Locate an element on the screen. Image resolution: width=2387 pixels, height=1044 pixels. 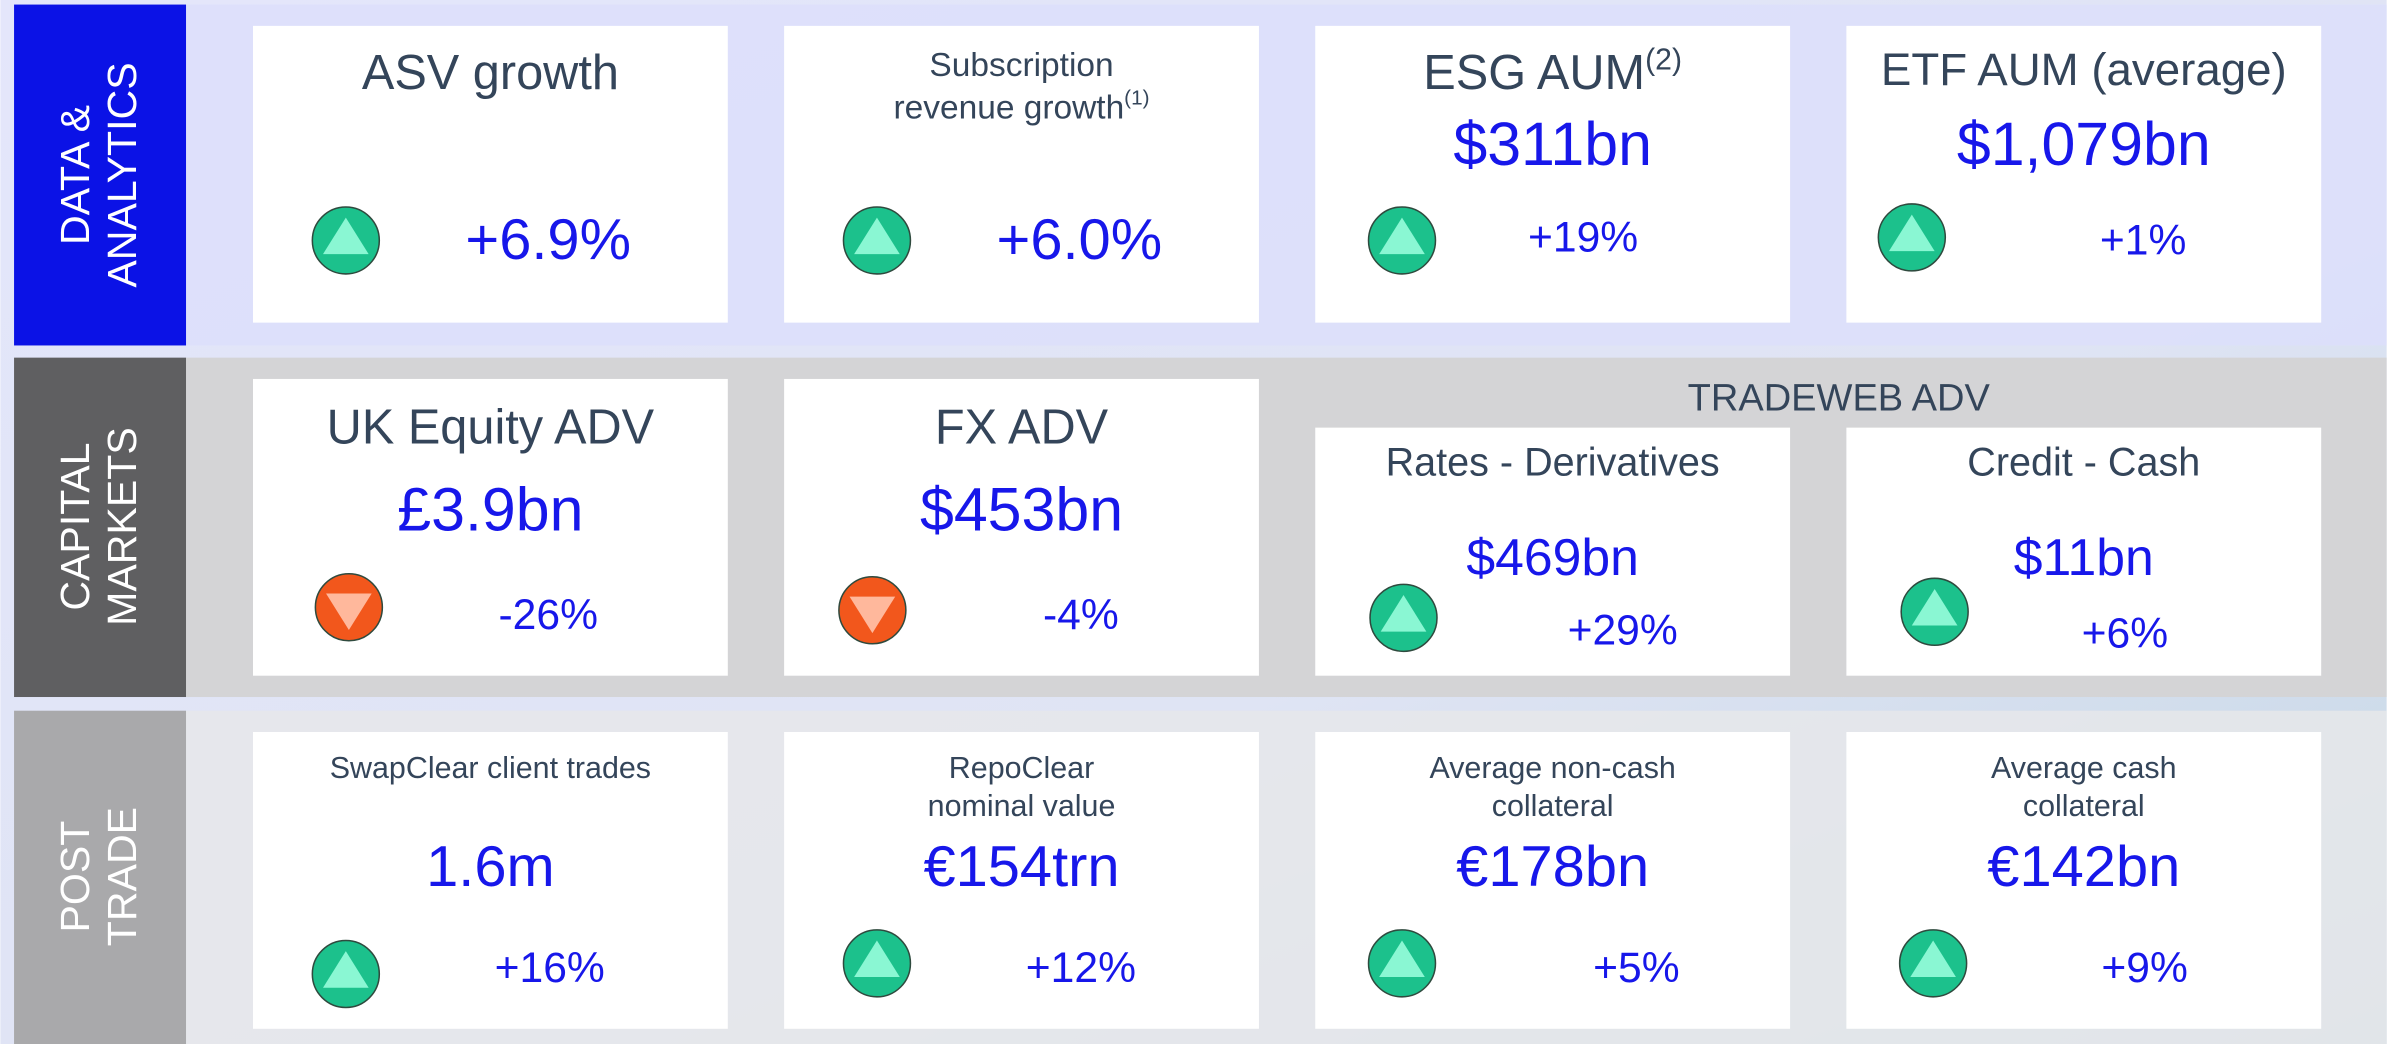
card-title: FX ADV is located at coordinates (1022, 428).